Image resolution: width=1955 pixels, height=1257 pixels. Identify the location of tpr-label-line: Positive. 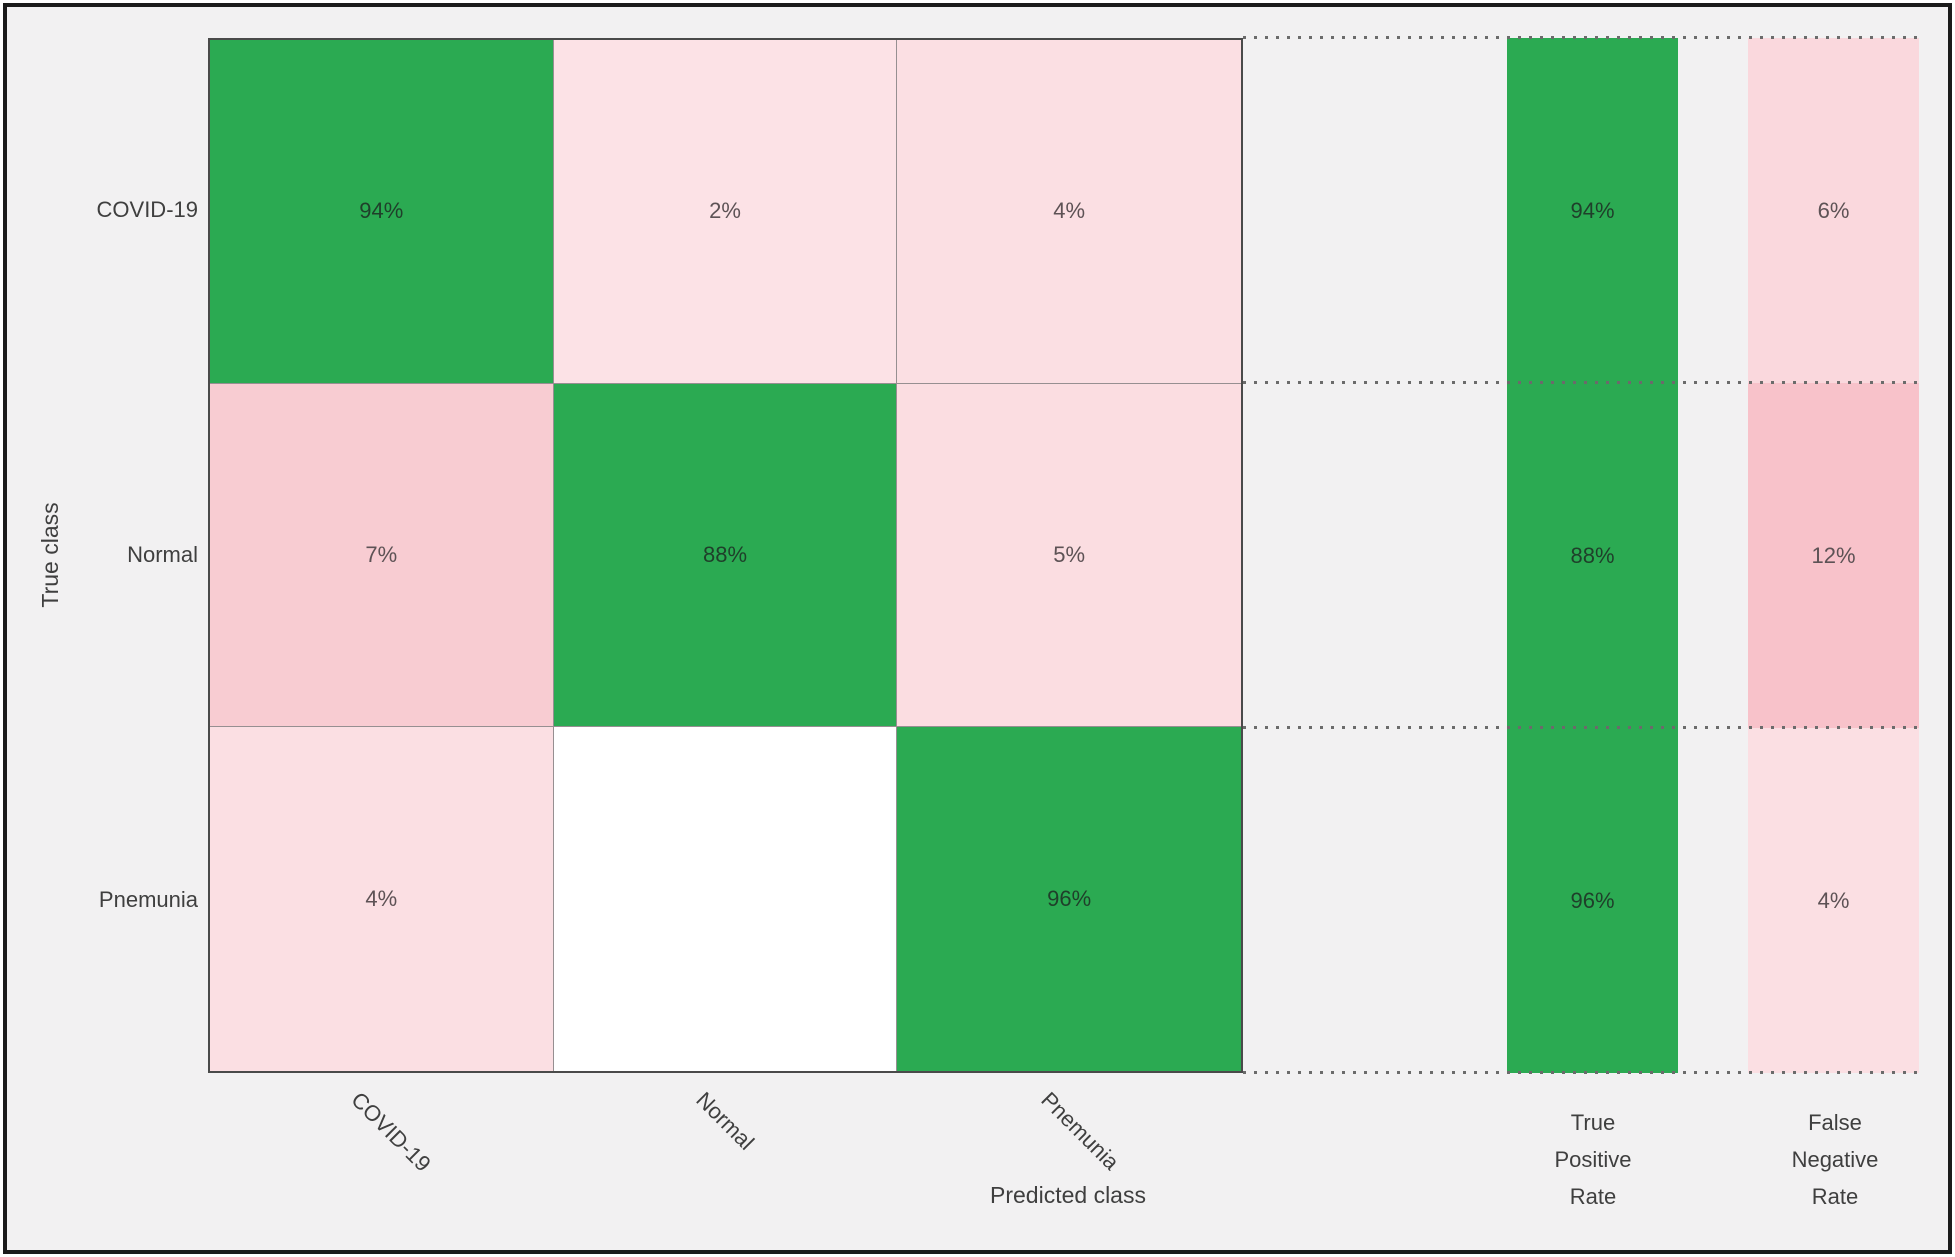
(1593, 1159).